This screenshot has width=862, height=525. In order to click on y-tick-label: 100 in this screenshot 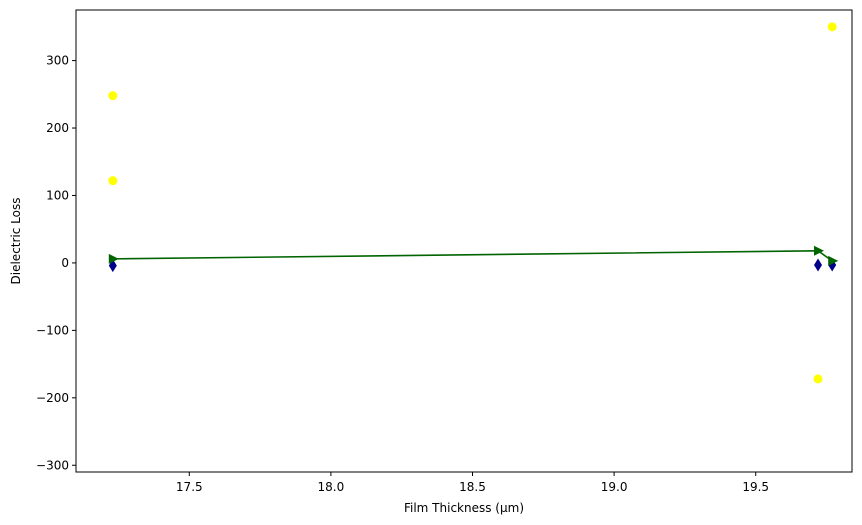, I will do `click(57, 195)`.